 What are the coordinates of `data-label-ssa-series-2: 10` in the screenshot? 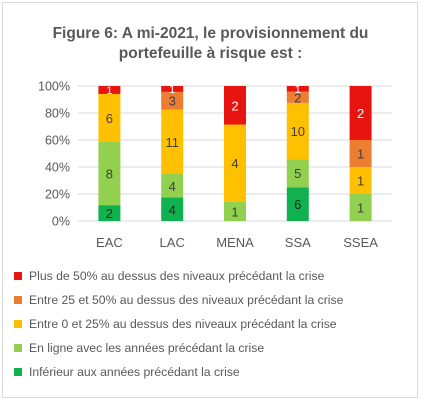 It's located at (298, 131).